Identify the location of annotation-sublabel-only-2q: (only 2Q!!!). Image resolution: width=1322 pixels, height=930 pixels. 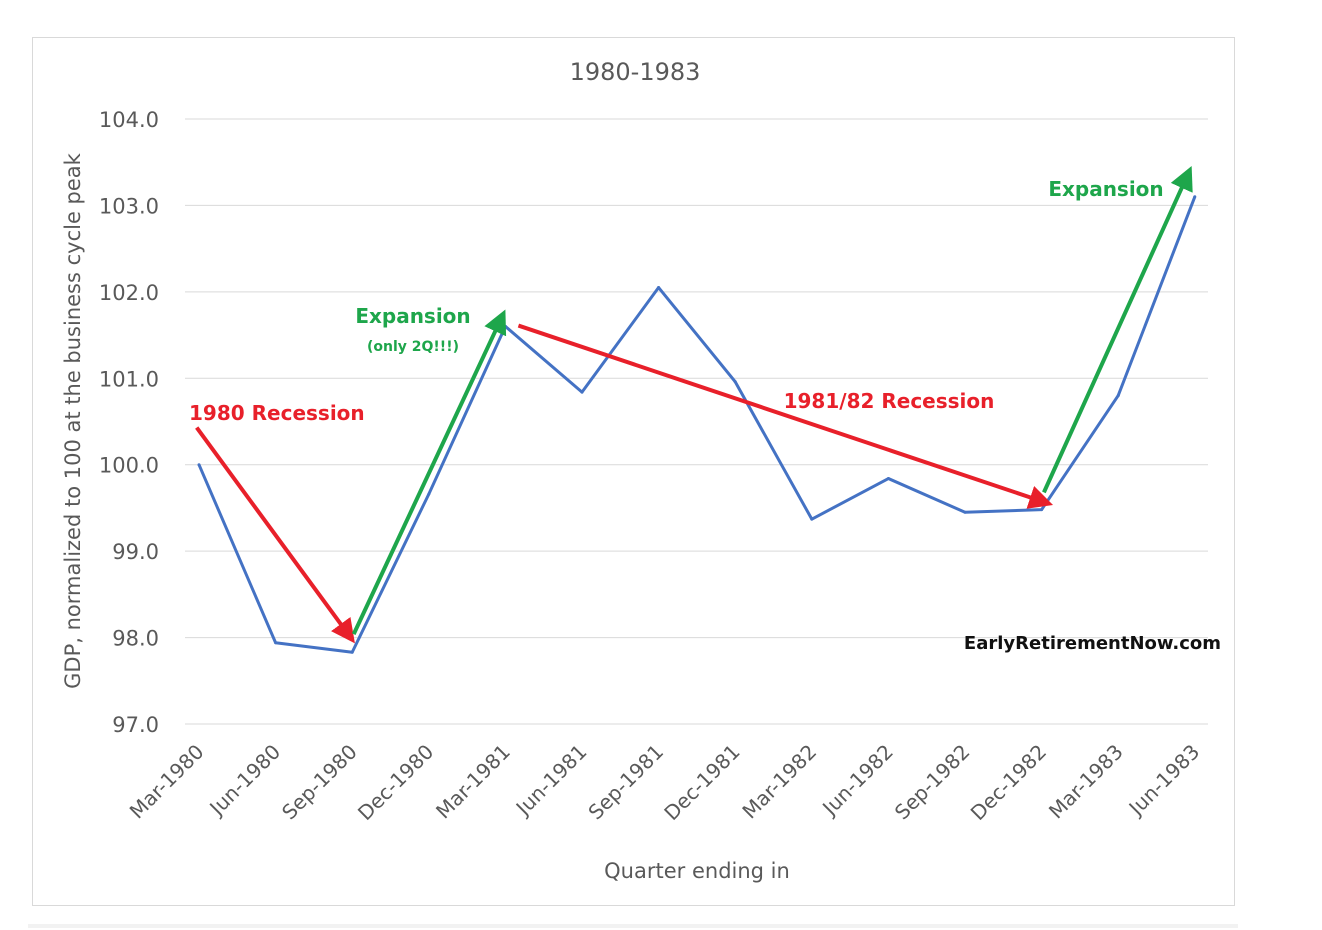
(413, 347).